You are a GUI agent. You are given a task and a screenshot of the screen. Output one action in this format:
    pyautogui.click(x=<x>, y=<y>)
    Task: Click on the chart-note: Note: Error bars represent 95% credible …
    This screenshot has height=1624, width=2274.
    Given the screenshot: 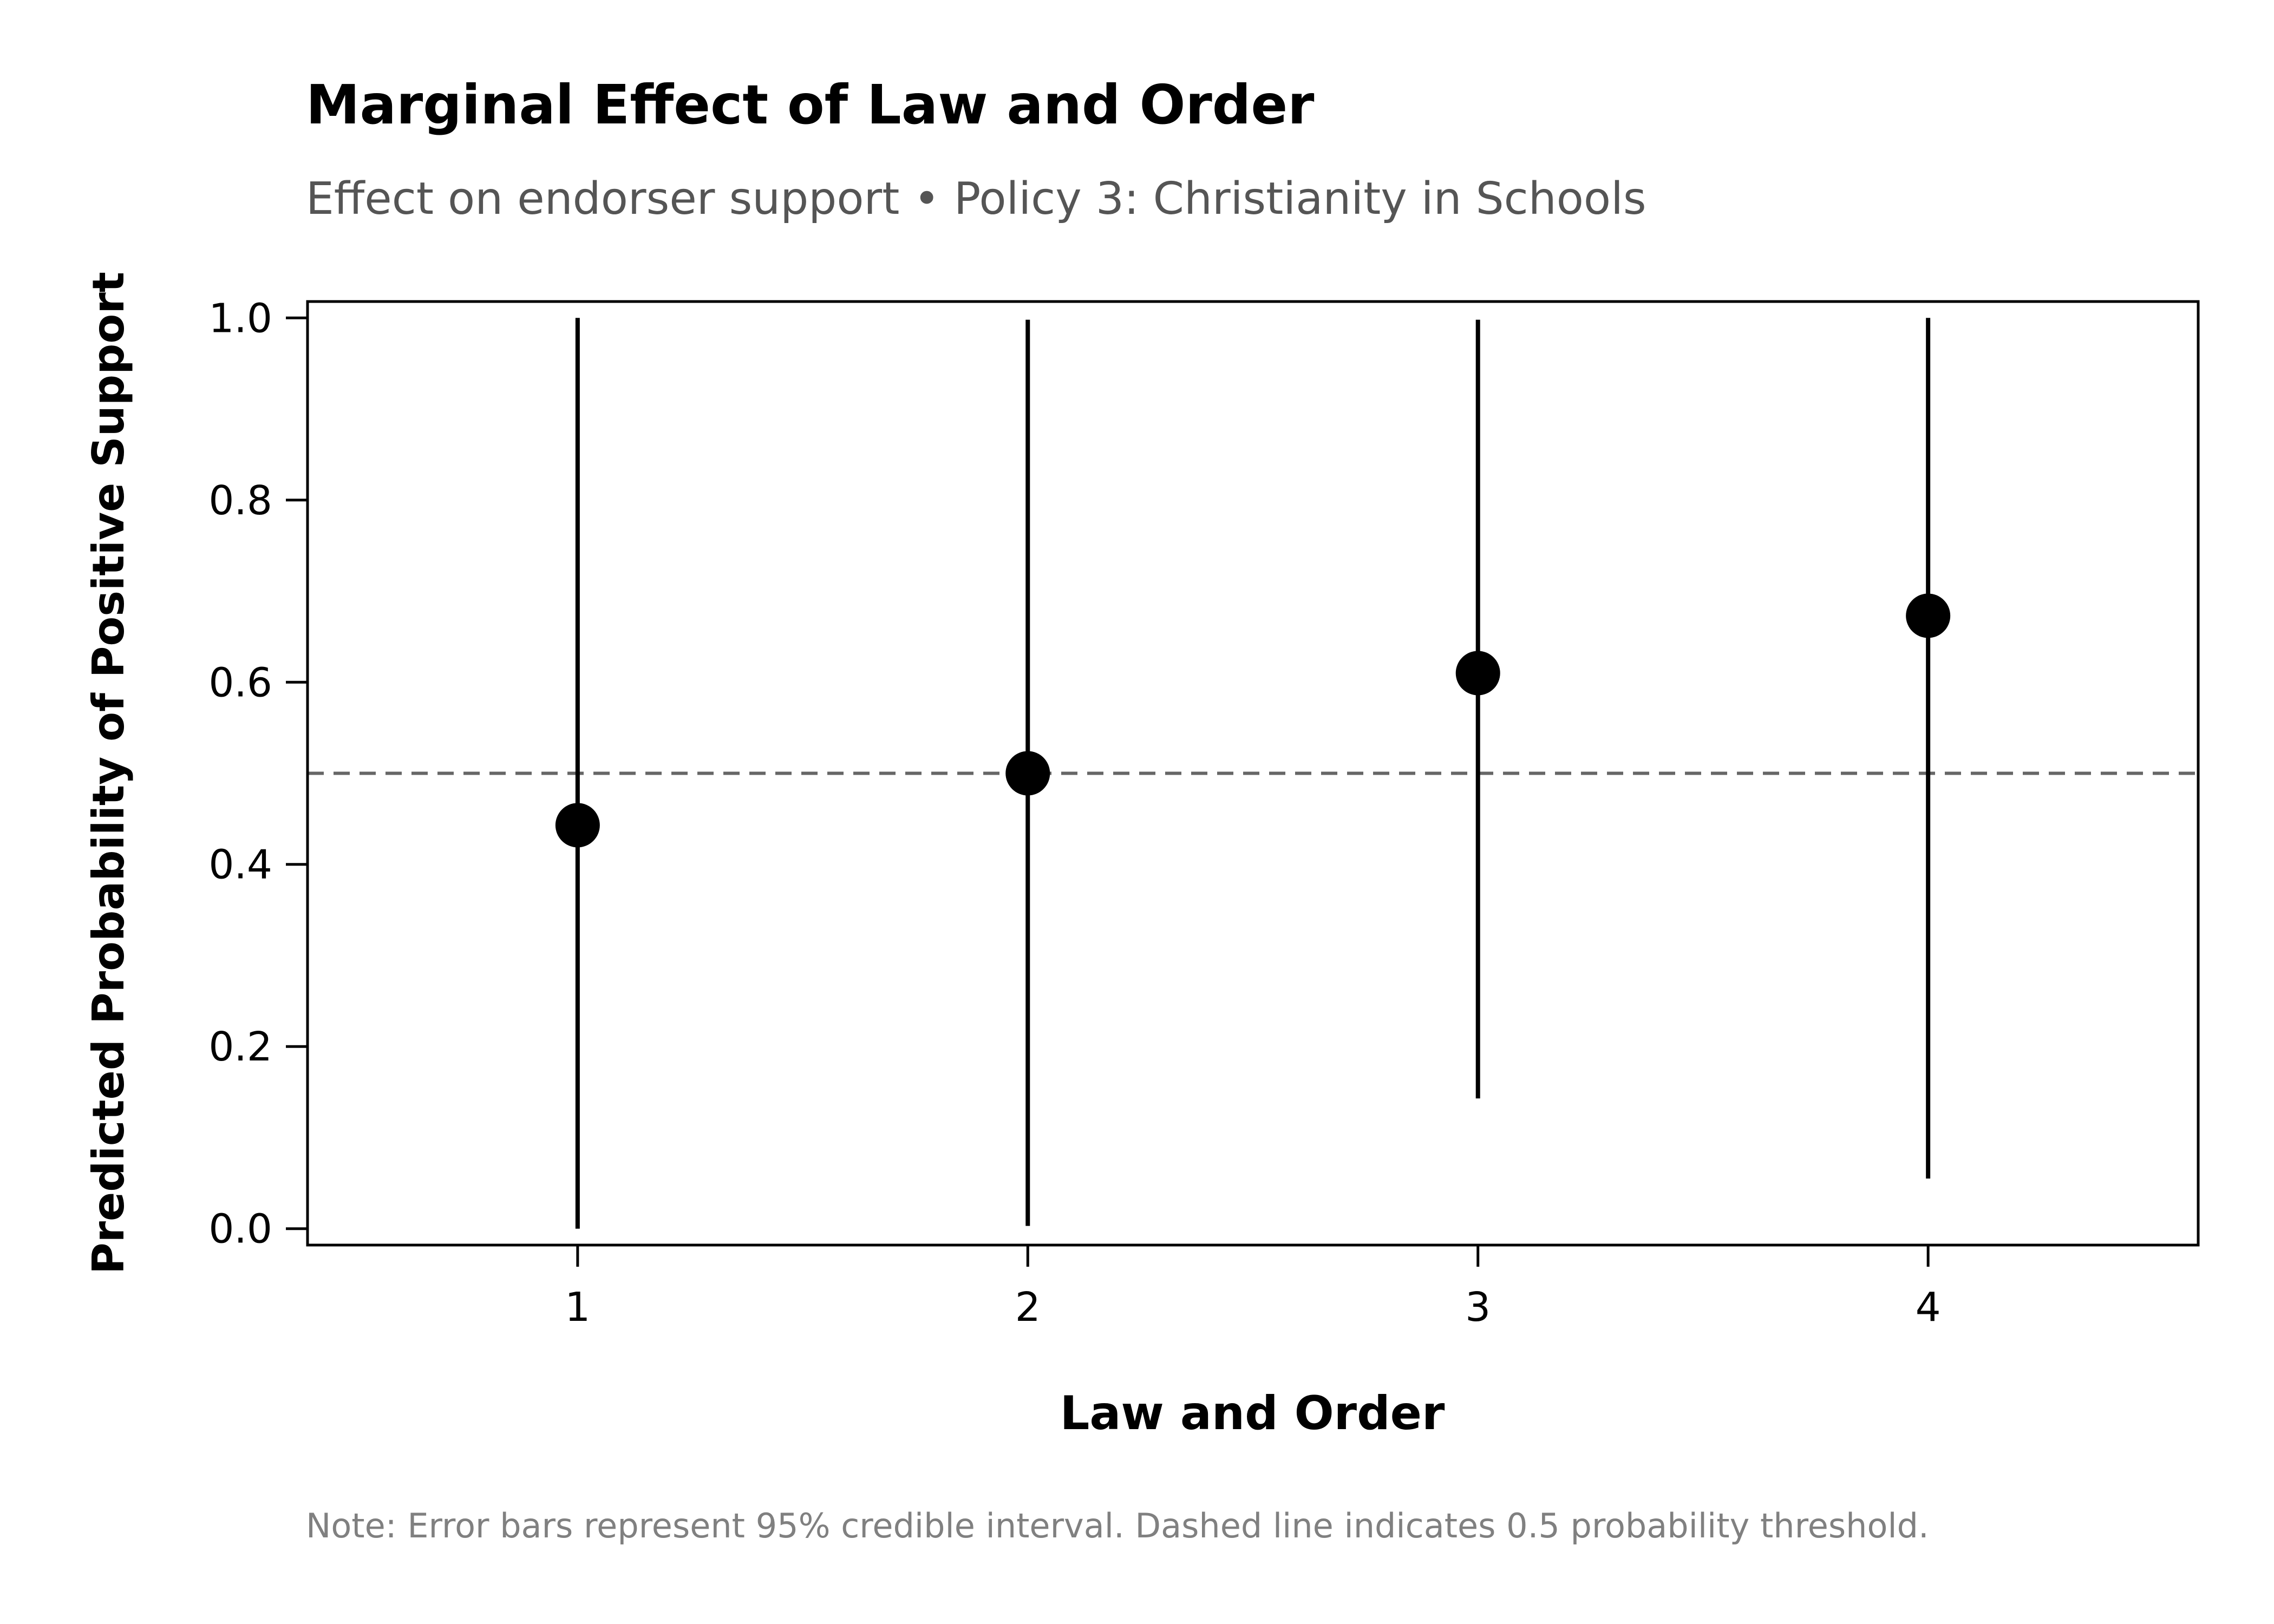 What is the action you would take?
    pyautogui.click(x=1118, y=1526)
    